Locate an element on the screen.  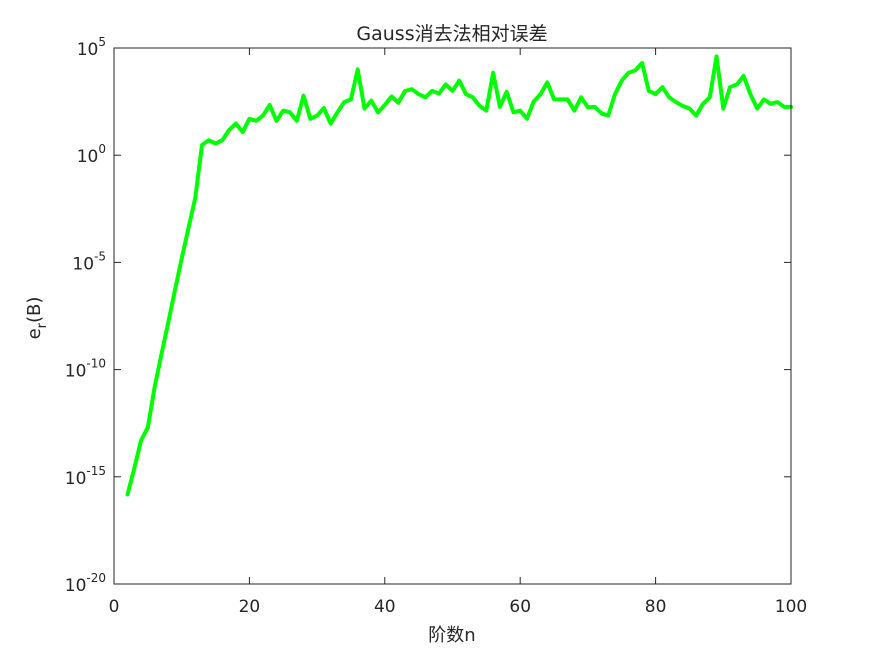
y-axis-label-suffix: (B) is located at coordinates (34, 310).